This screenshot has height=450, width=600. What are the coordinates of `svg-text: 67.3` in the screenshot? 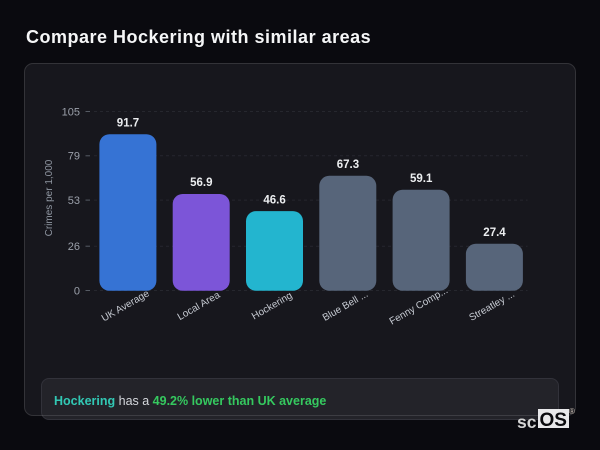 It's located at (348, 165).